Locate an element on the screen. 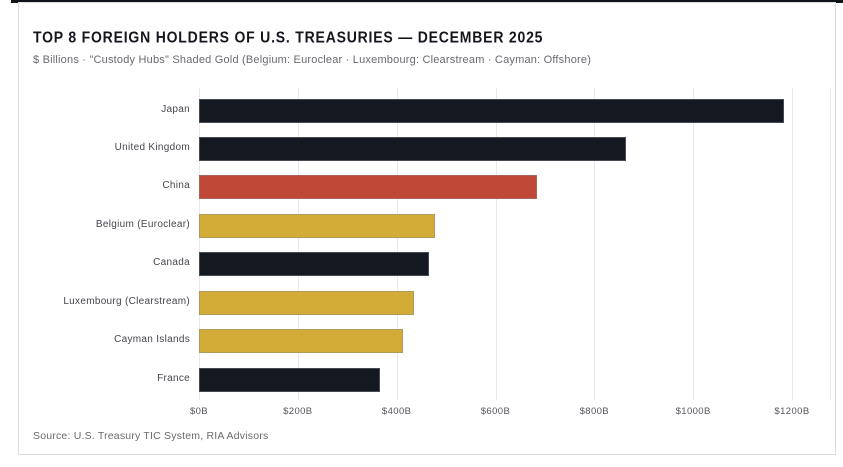 This screenshot has height=467, width=843. bar-united-kingdom is located at coordinates (413, 148).